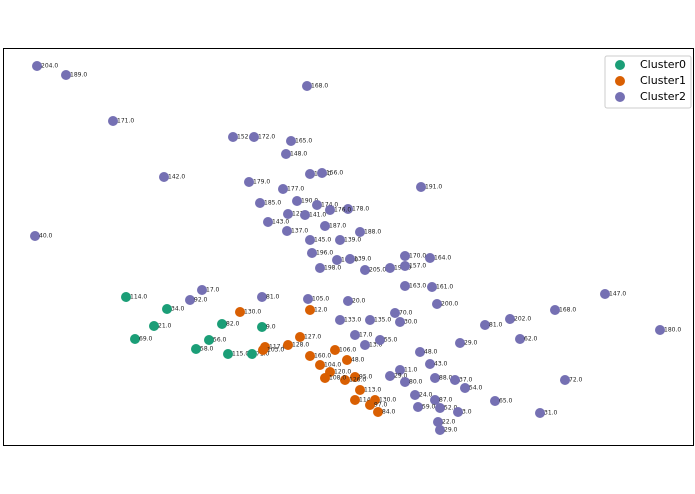  Describe the element at coordinates (334, 173) in the screenshot. I see `point-label: 156.0` at that location.